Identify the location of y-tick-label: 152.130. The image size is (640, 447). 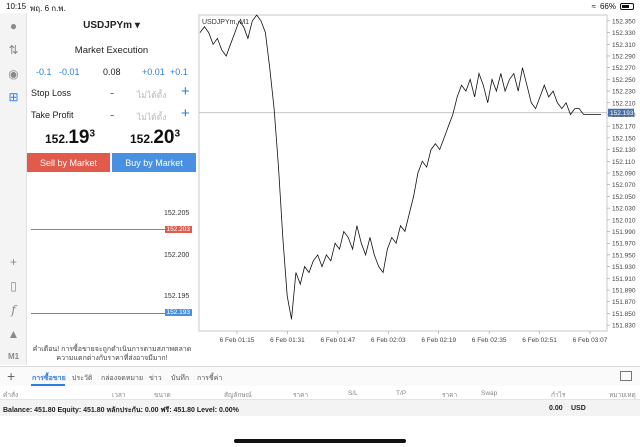
(624, 150).